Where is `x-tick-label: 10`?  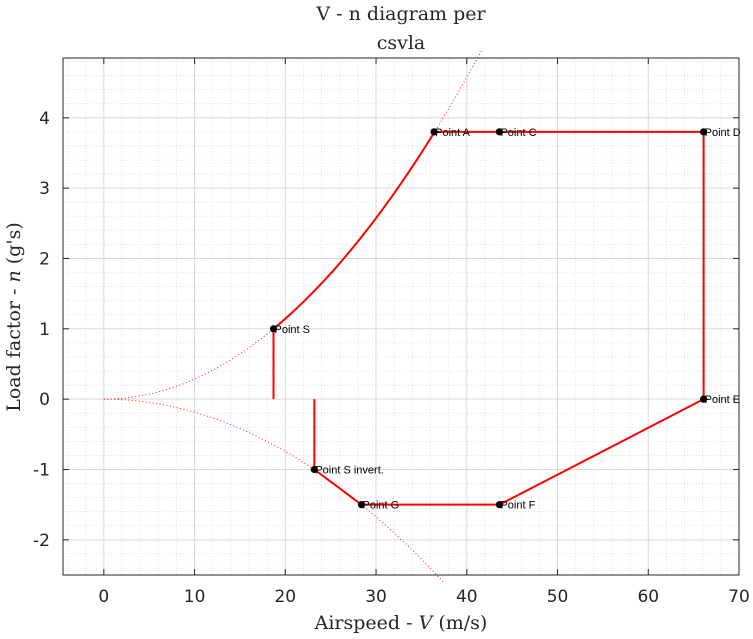 x-tick-label: 10 is located at coordinates (195, 597).